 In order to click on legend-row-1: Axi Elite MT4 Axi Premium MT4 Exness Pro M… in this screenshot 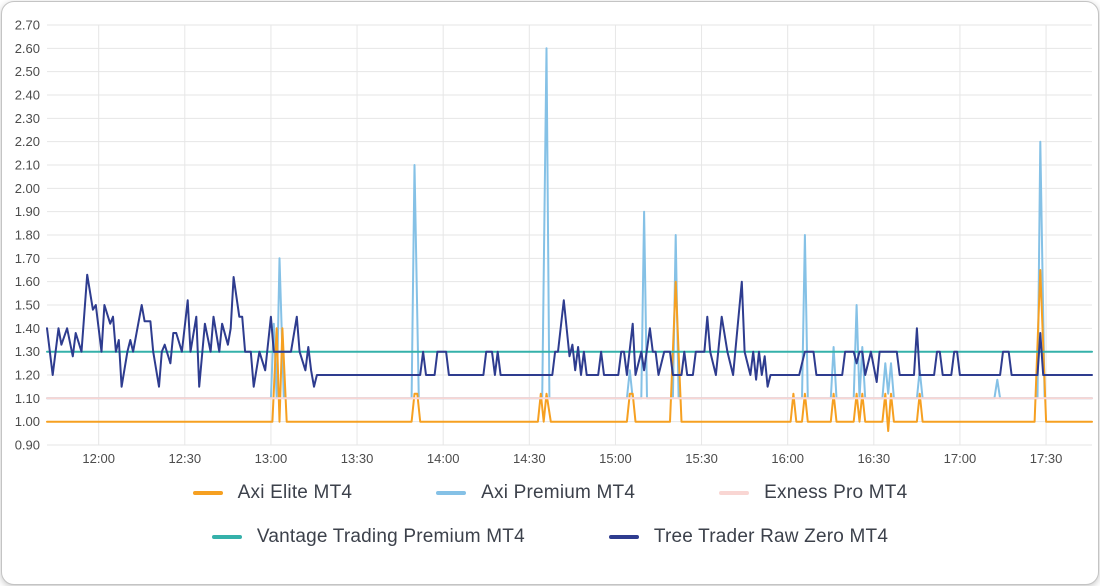, I will do `click(550, 493)`.